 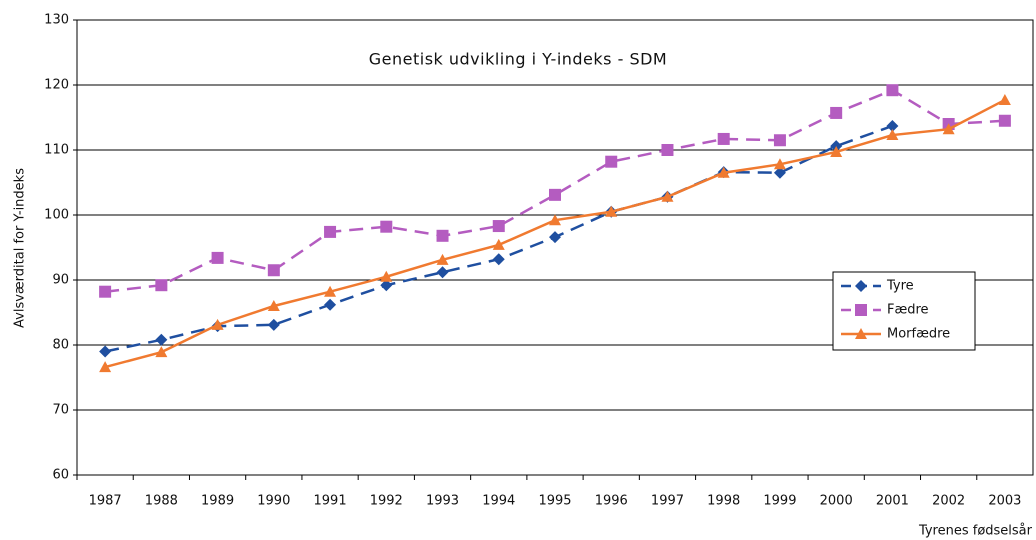 I want to click on x-tick-label: 2001, so click(x=892, y=501).